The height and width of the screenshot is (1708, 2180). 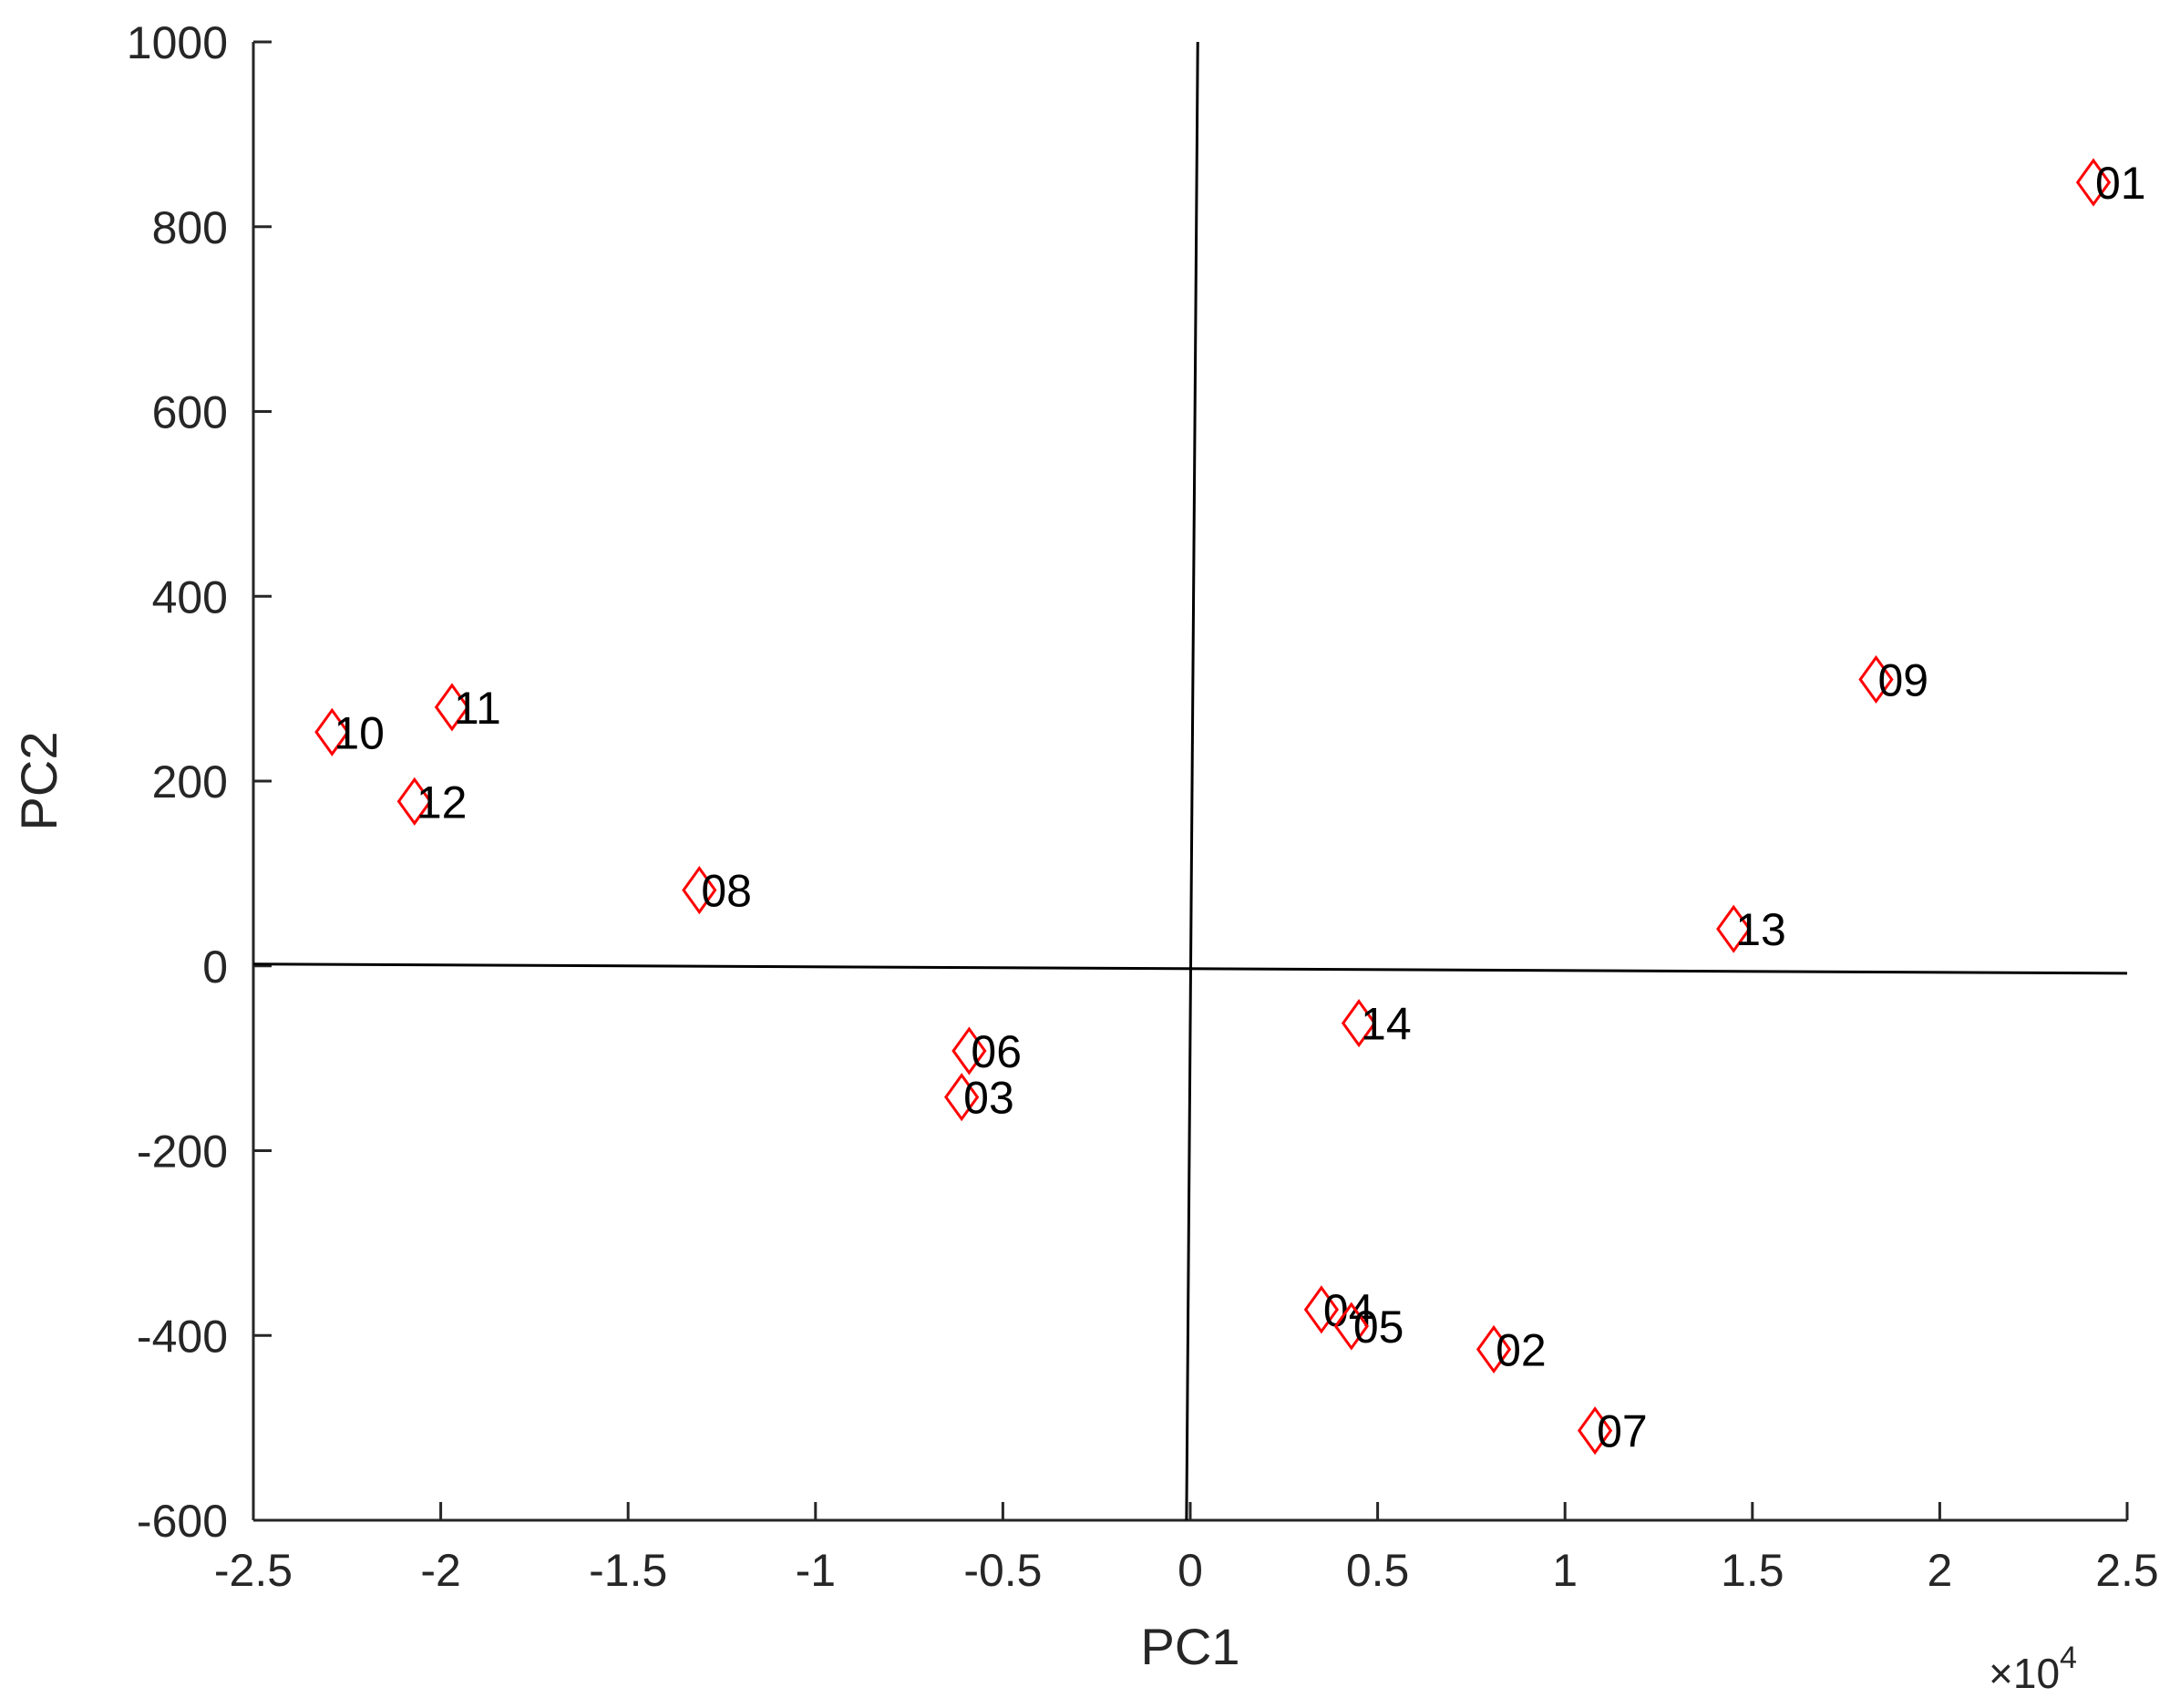 I want to click on data-point: 05, so click(x=1368, y=1327).